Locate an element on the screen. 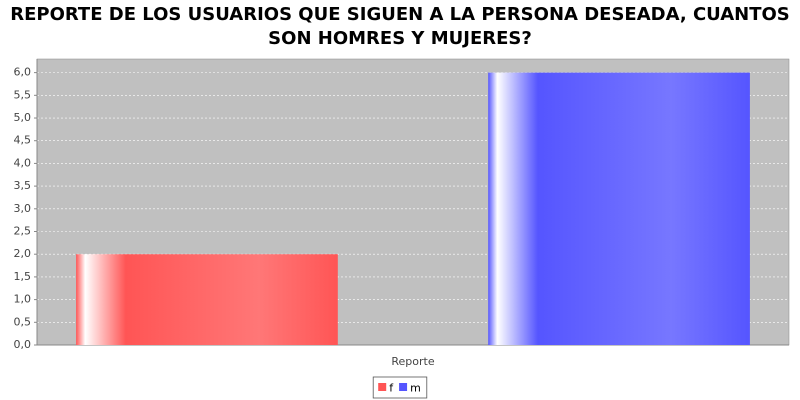 Image resolution: width=800 pixels, height=400 pixels. y-tick-label: 2,5 is located at coordinates (23, 231).